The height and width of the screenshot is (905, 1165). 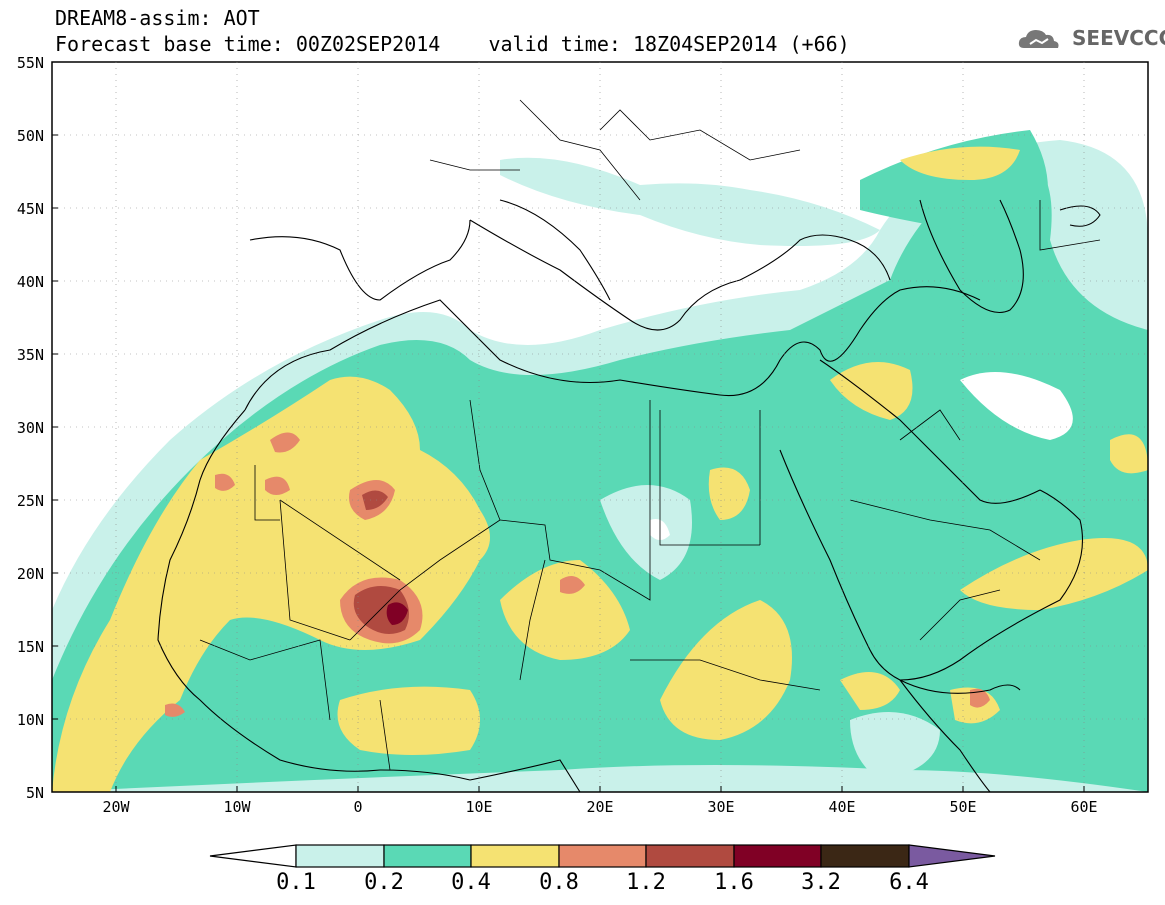 I want to click on colorbar-label: 0.4, so click(x=471, y=882).